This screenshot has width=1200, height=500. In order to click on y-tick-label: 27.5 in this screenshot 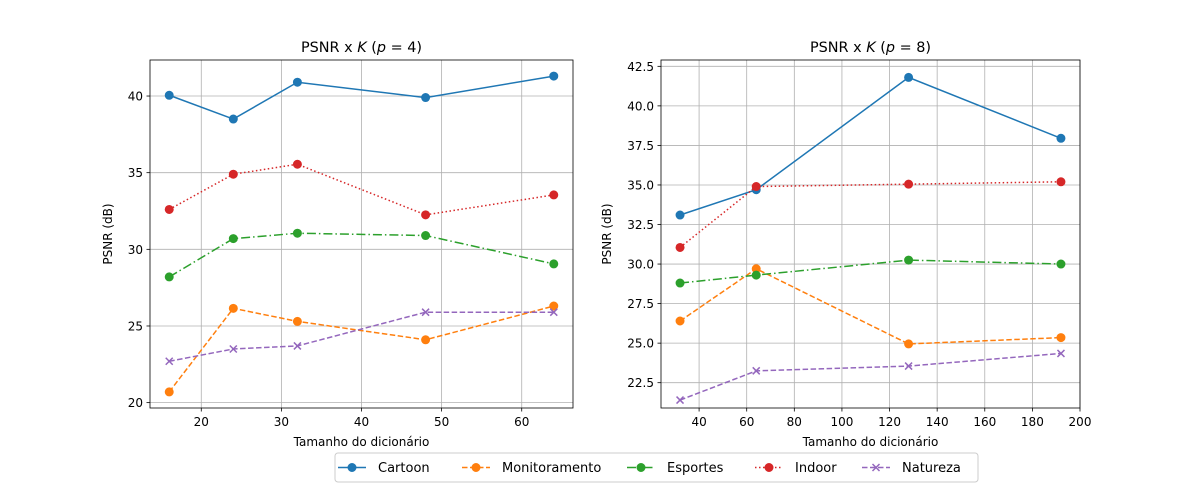, I will do `click(640, 304)`.